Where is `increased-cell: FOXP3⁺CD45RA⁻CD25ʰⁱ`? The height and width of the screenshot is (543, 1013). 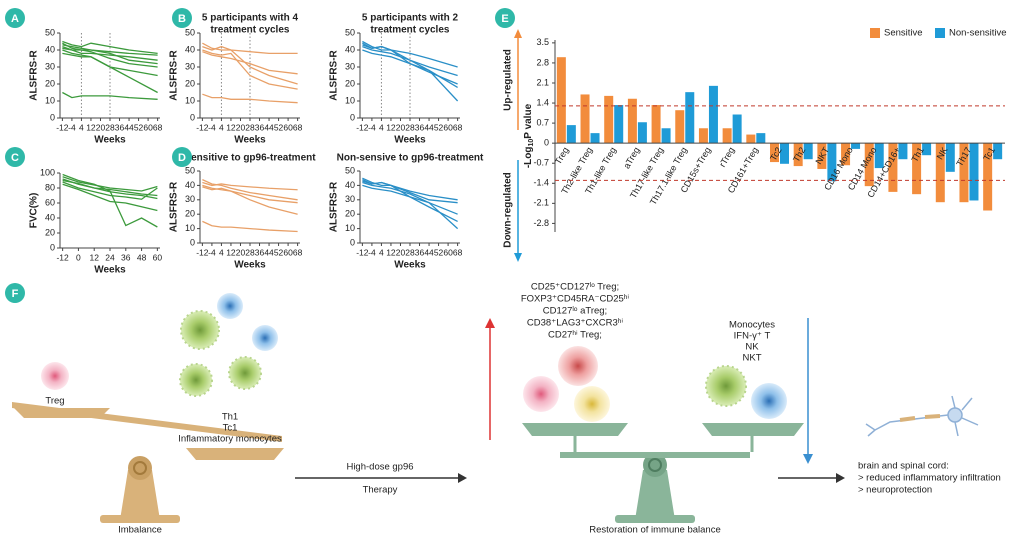
increased-cell: FOXP3⁺CD45RA⁻CD25ʰⁱ is located at coordinates (575, 299).